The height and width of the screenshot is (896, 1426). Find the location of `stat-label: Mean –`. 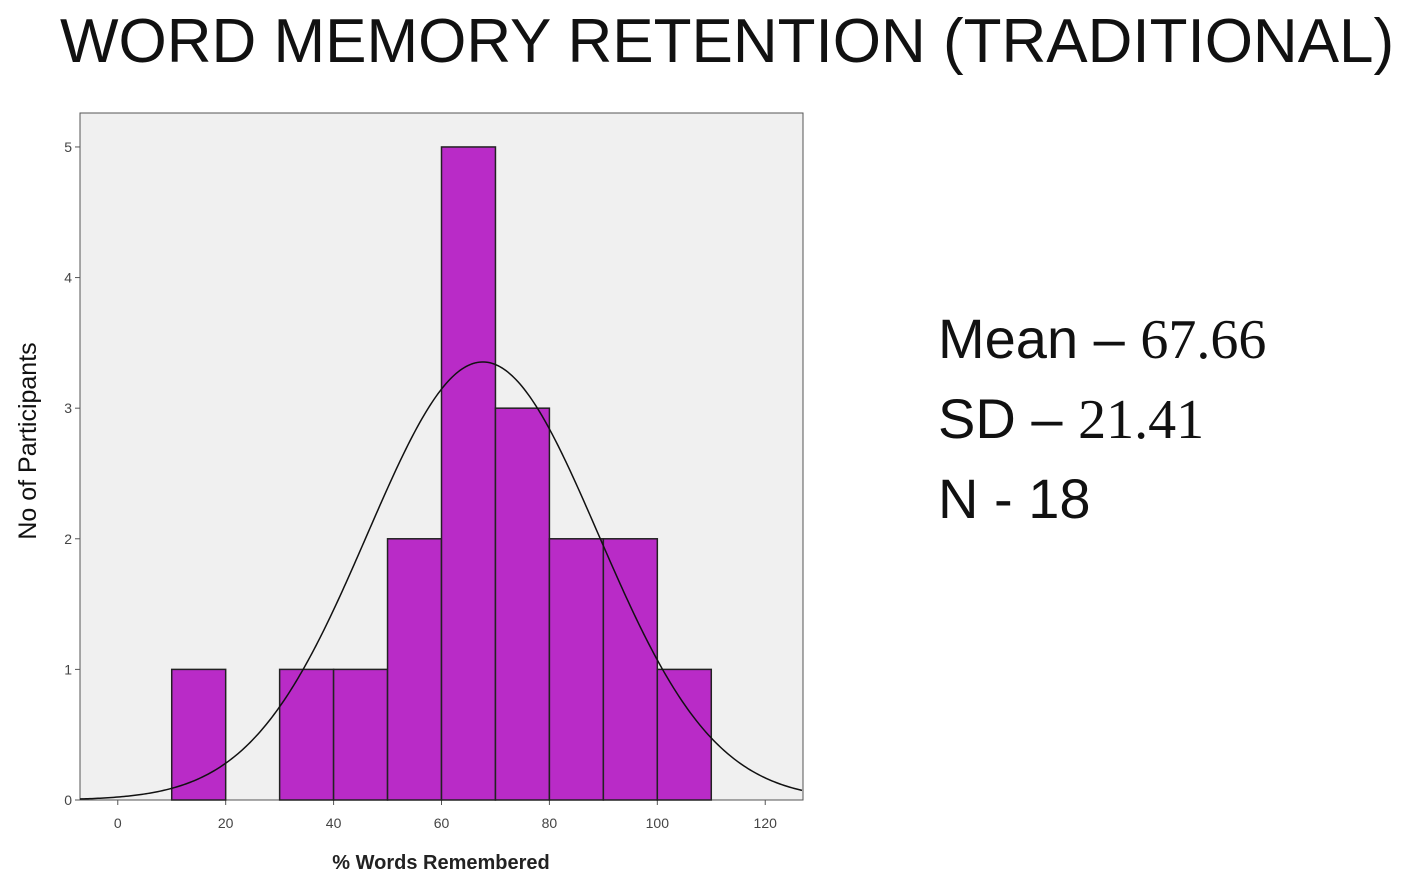

stat-label: Mean – is located at coordinates (1032, 338).